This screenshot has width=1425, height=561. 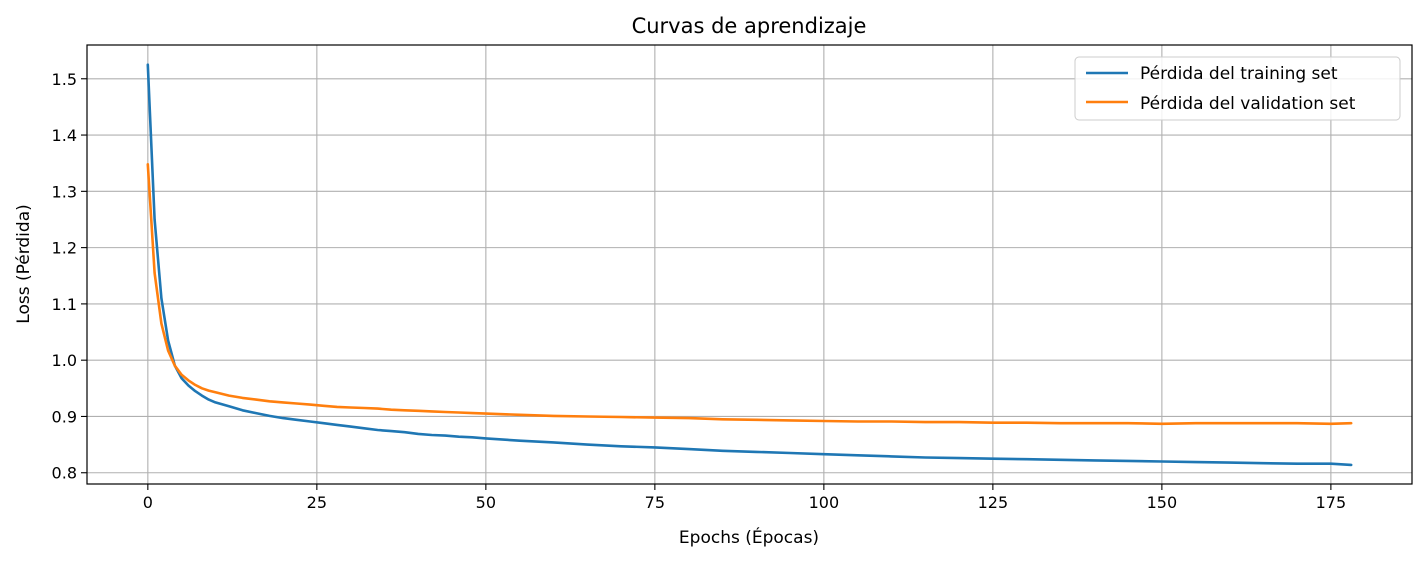 What do you see at coordinates (486, 502) in the screenshot?
I see `x-tick-label: 50` at bounding box center [486, 502].